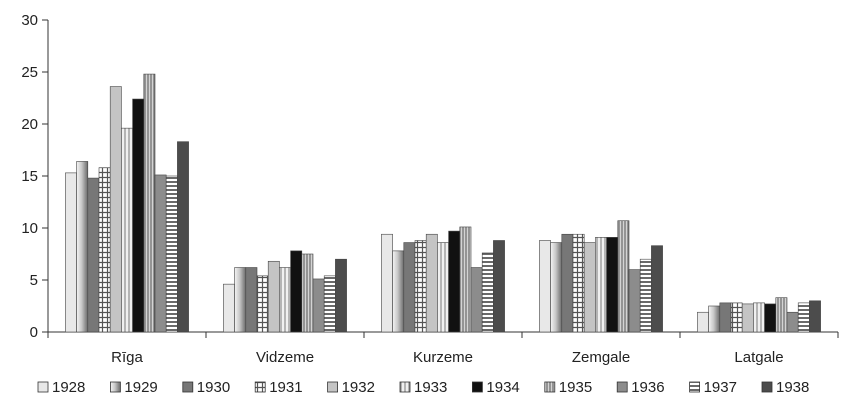 The image size is (842, 404). I want to click on y-tick-label: 15, so click(29, 176).